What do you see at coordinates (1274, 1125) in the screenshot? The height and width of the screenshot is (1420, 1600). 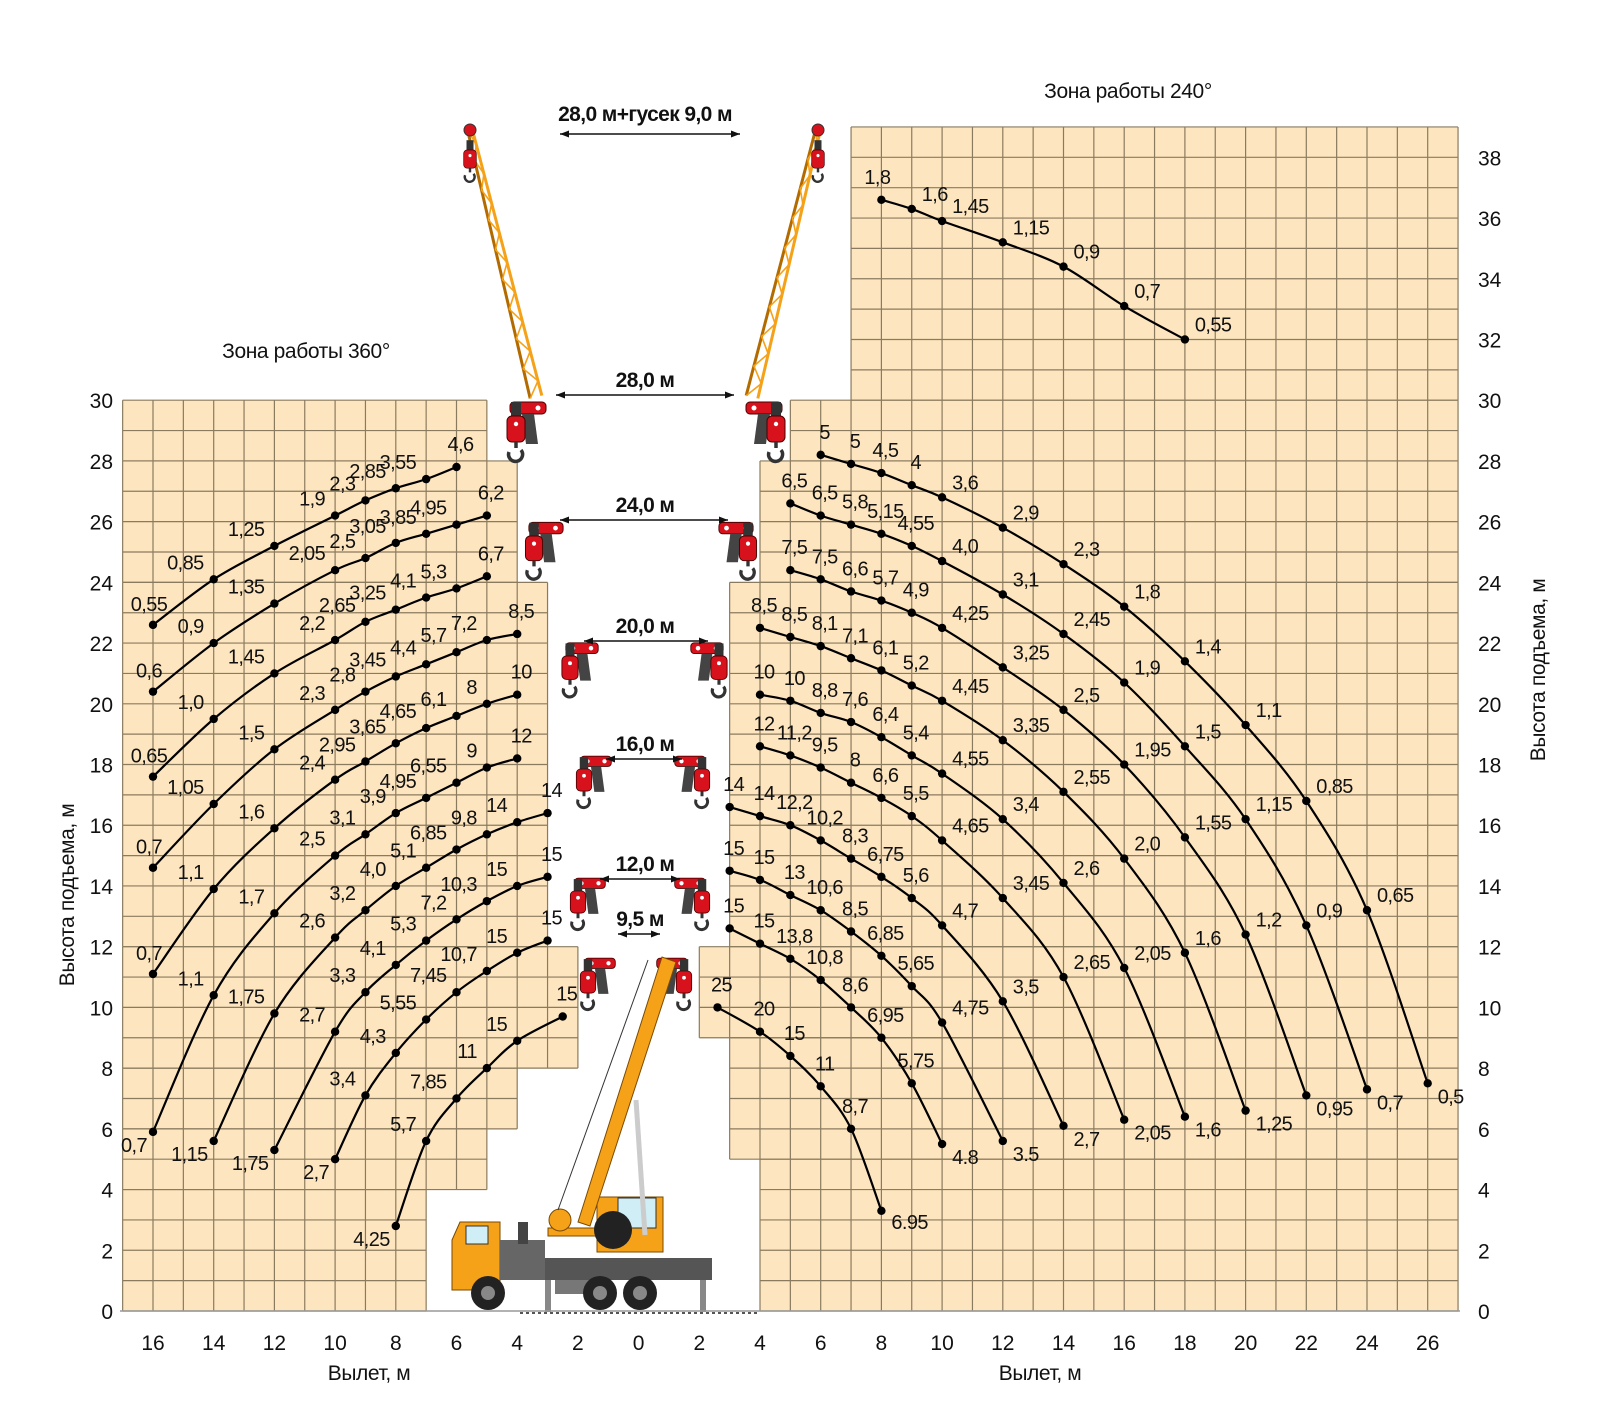 I see `load-label: 1,25` at bounding box center [1274, 1125].